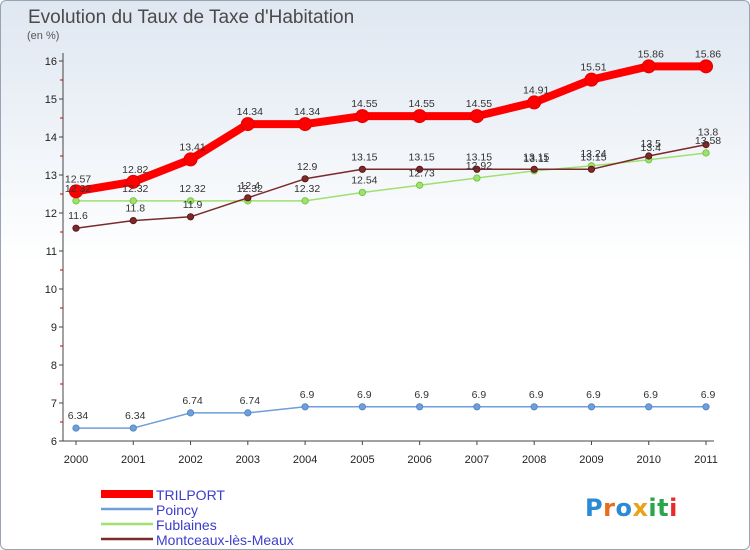  What do you see at coordinates (78, 179) in the screenshot?
I see `data-label: 12.57` at bounding box center [78, 179].